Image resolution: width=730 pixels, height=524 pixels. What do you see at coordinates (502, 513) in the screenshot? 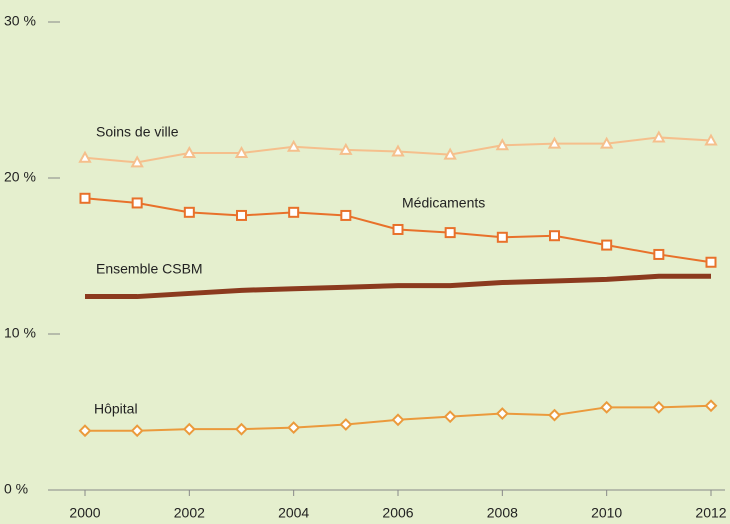
I see `x-tick-label: 2008` at bounding box center [502, 513].